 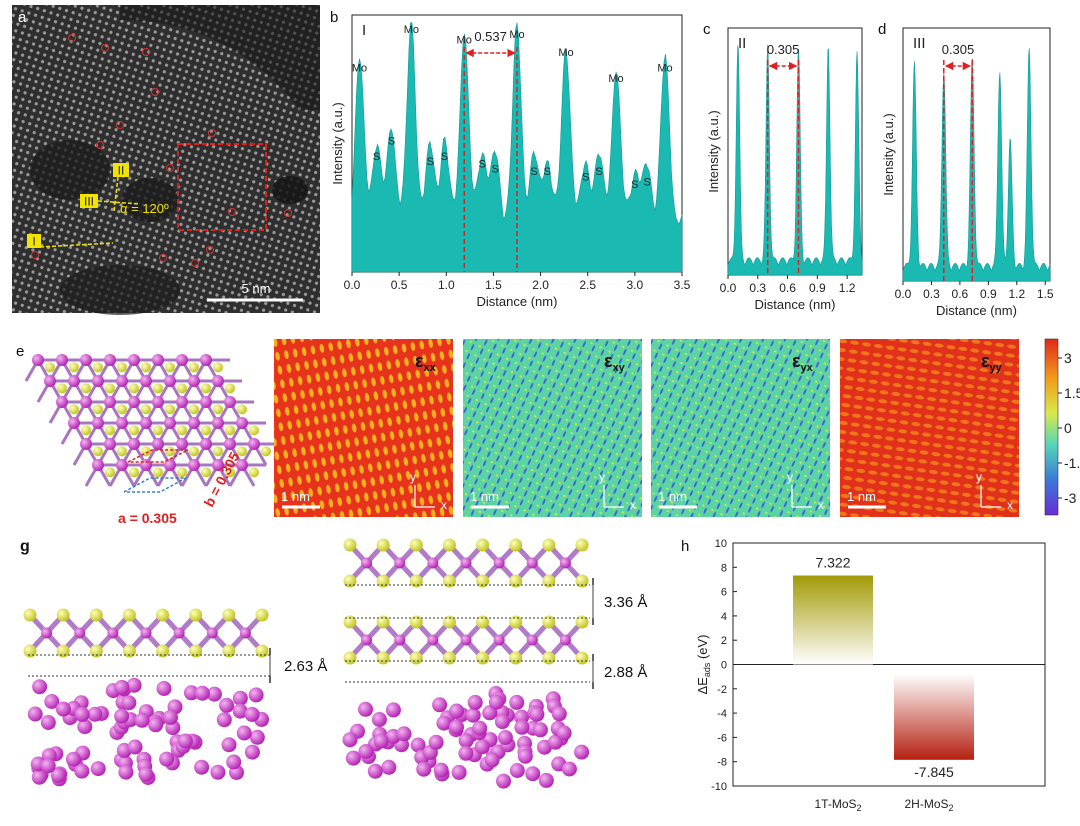 I want to click on stem-edge, so click(x=220, y=57).